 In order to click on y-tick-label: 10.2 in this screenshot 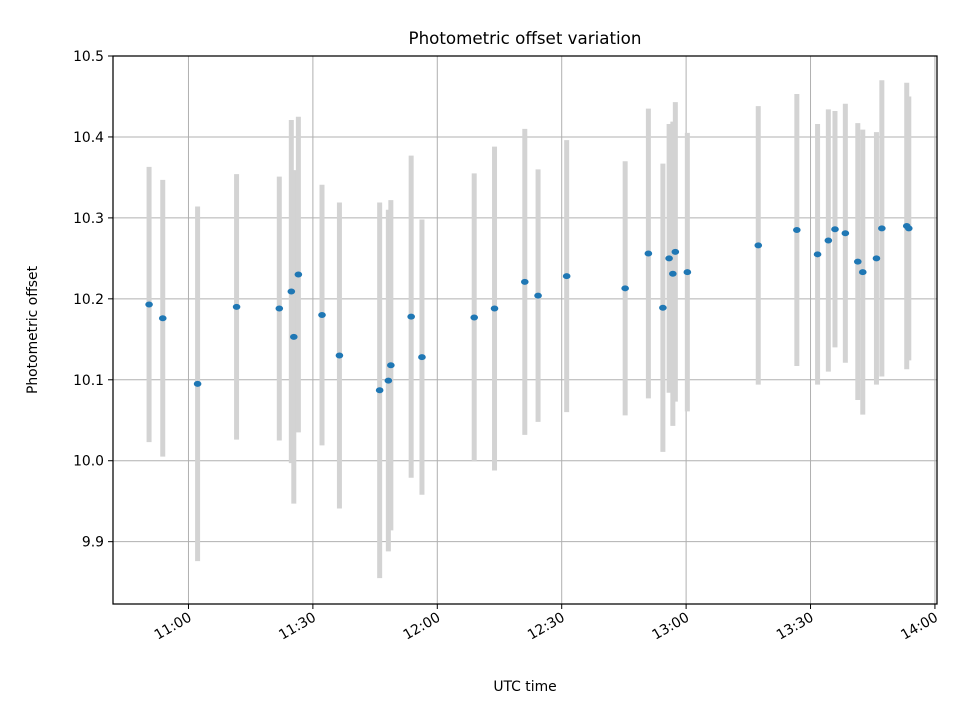, I will do `click(88, 300)`.